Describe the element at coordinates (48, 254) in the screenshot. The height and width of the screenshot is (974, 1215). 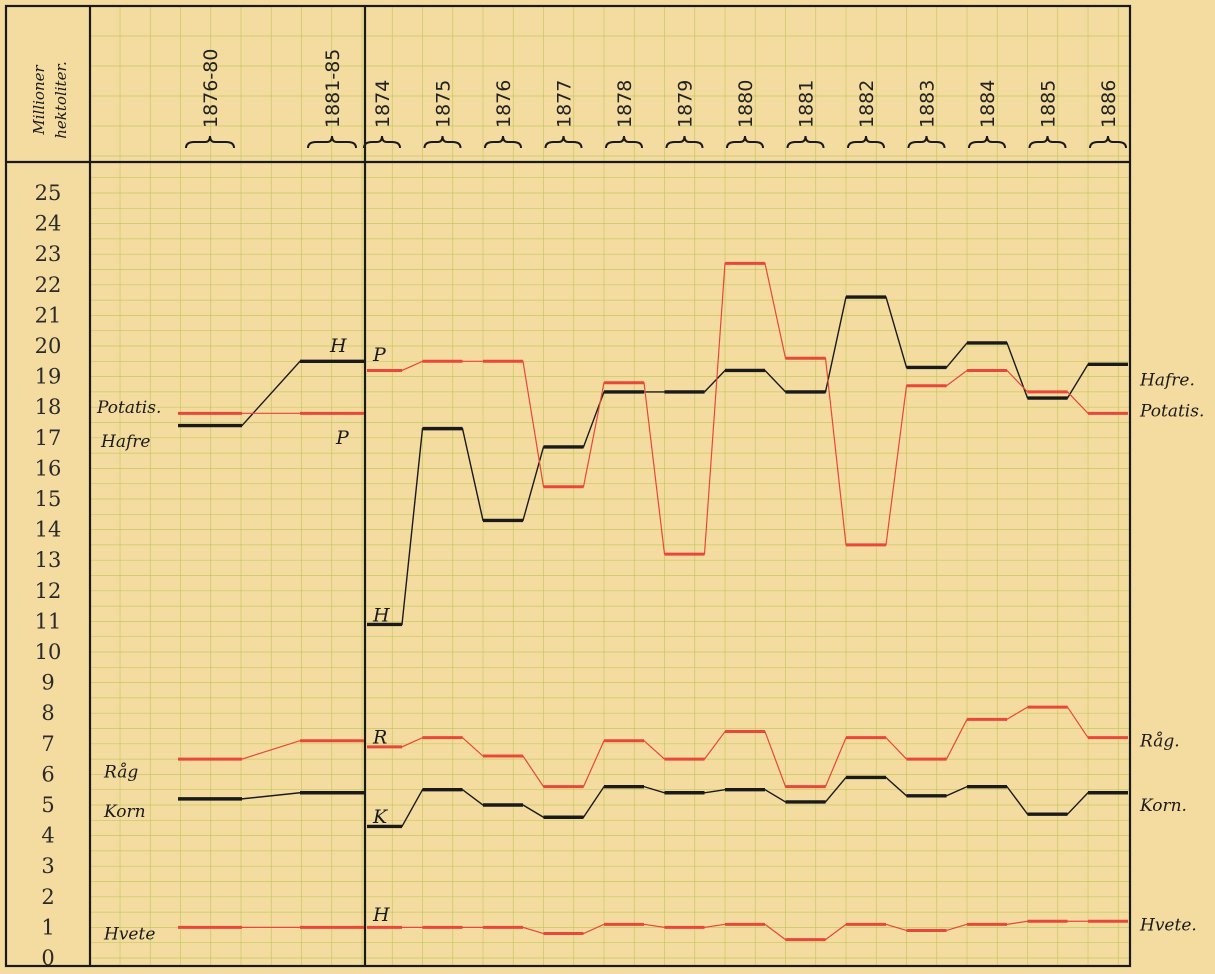
I see `y-tick-label: 23` at that location.